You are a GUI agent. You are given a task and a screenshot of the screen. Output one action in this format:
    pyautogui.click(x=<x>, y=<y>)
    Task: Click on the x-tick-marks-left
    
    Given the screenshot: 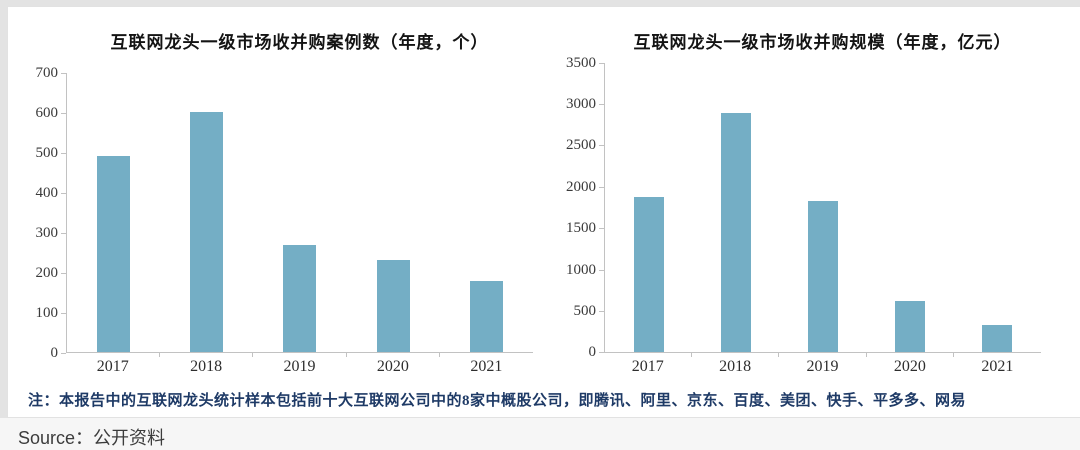 What is the action you would take?
    pyautogui.click(x=299, y=355)
    